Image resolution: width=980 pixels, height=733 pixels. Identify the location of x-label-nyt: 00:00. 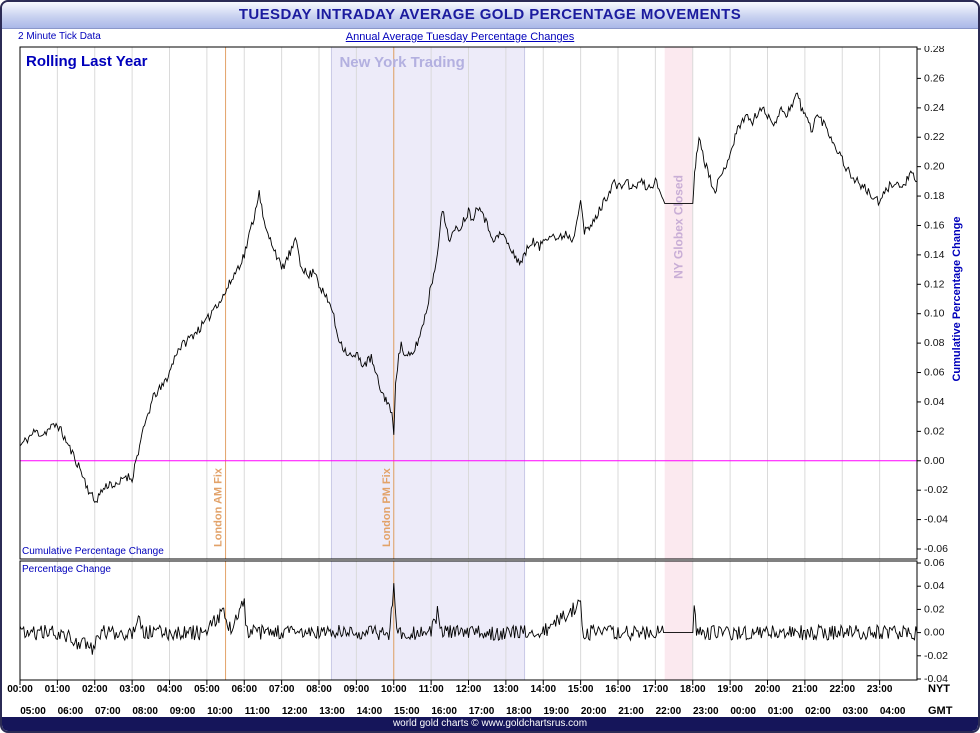
(20, 689).